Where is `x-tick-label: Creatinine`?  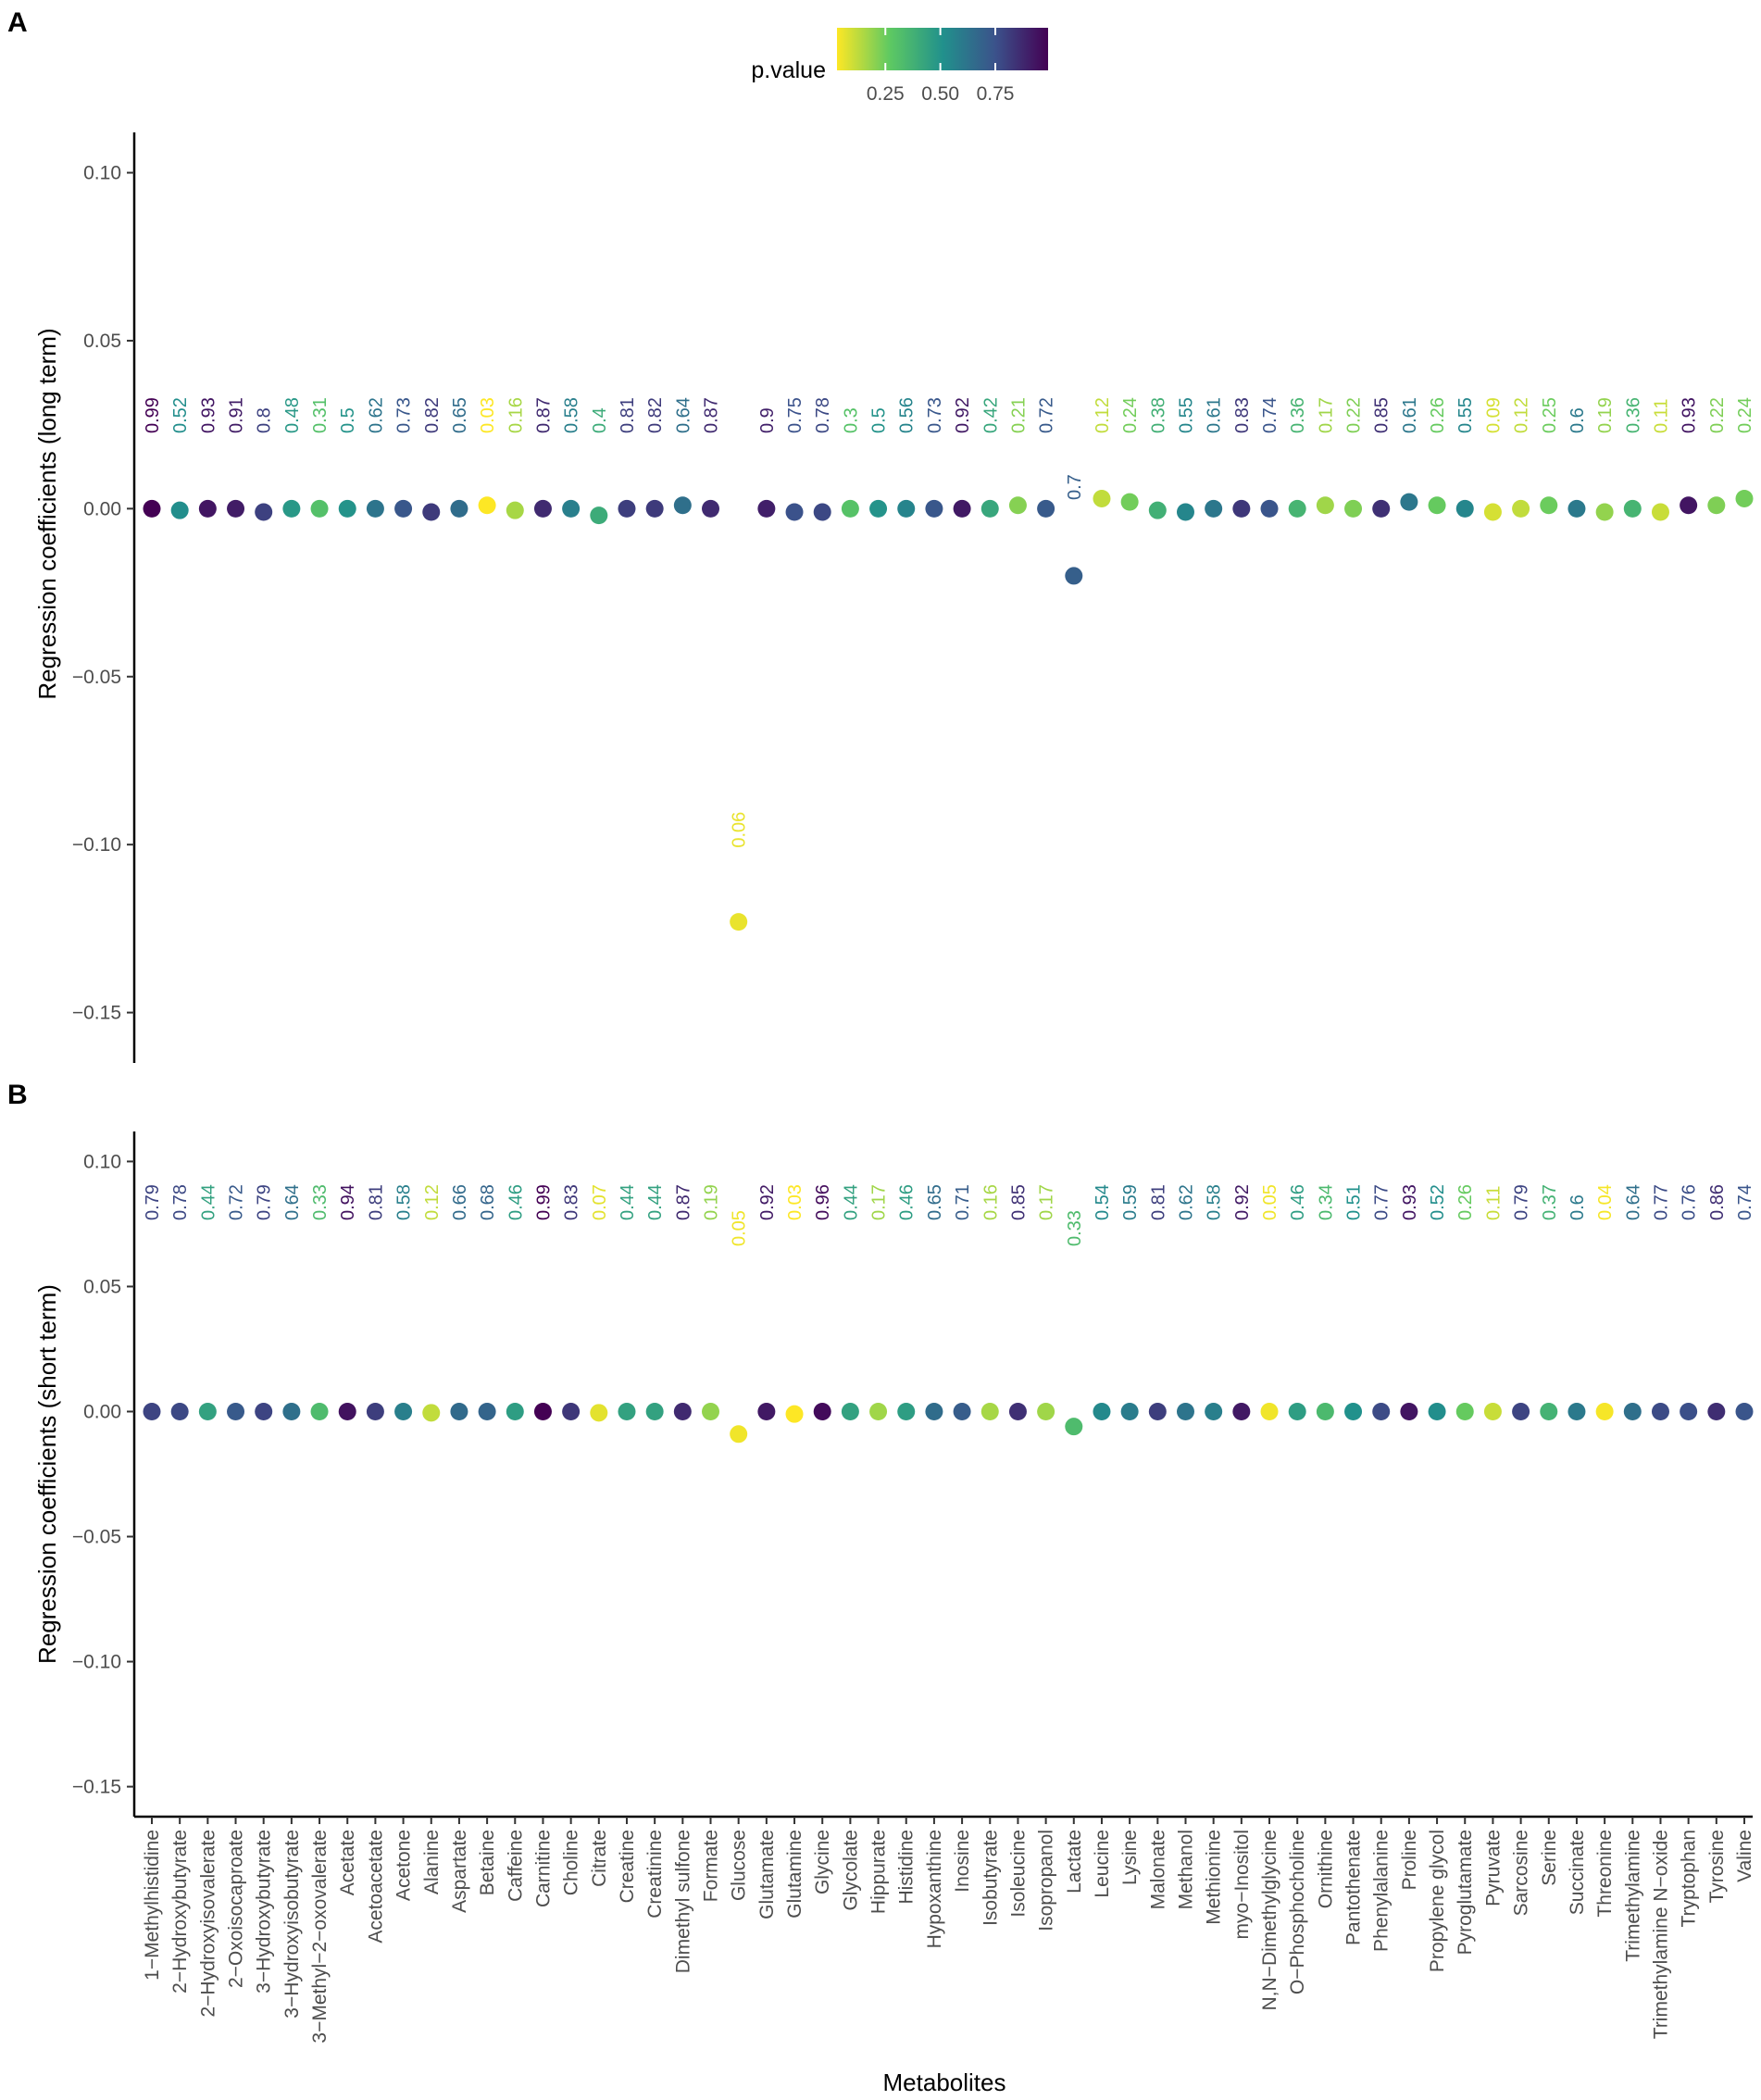
x-tick-label: Creatinine is located at coordinates (655, 1874).